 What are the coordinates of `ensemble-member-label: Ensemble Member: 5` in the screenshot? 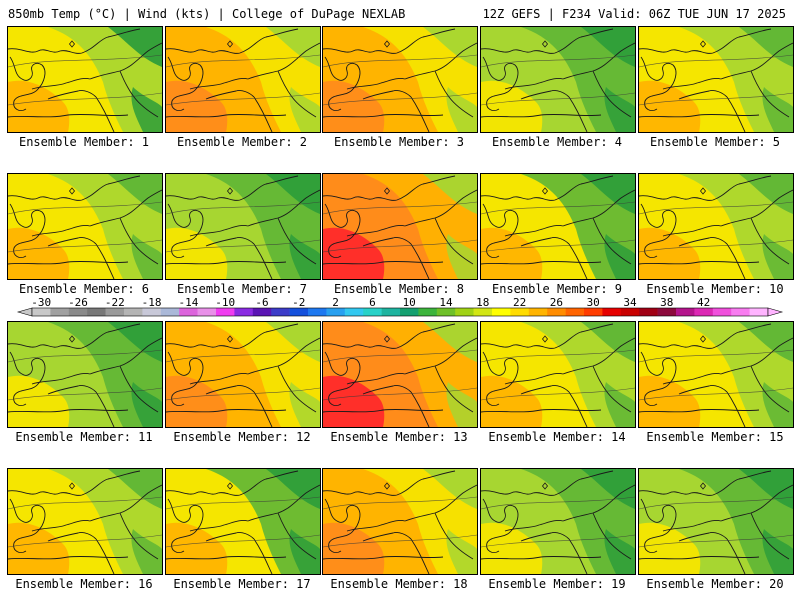 It's located at (715, 142).